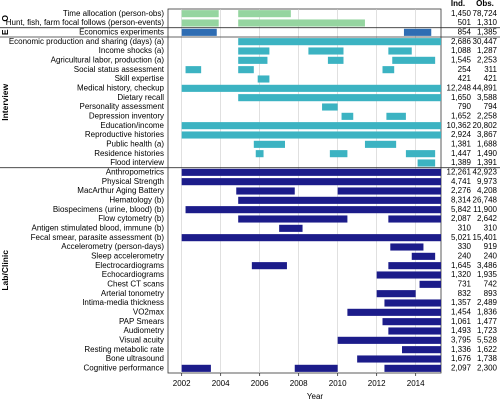 This screenshot has height=409, width=500. I want to click on ind-value: 501, so click(465, 22).